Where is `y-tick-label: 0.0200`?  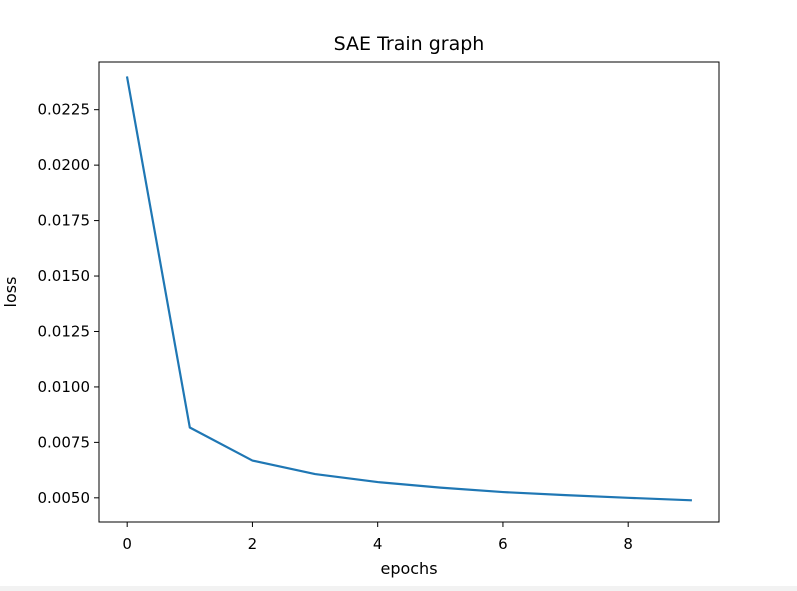
y-tick-label: 0.0200 is located at coordinates (64, 165).